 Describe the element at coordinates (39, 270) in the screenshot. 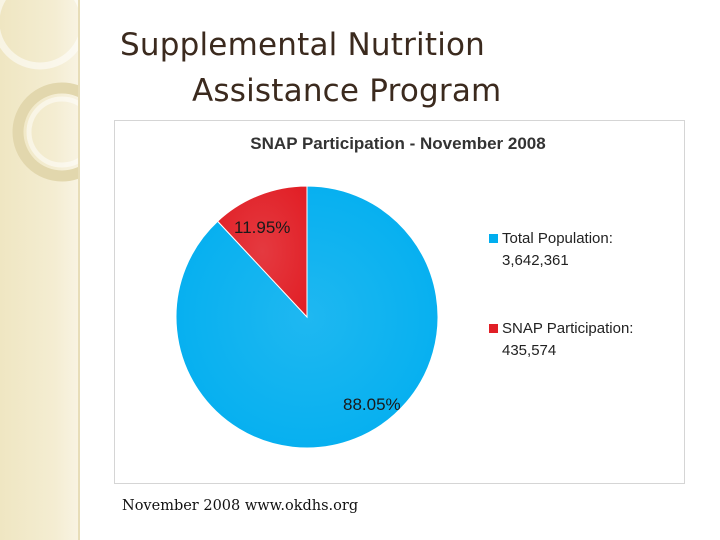

I see `decorative-side-band` at that location.